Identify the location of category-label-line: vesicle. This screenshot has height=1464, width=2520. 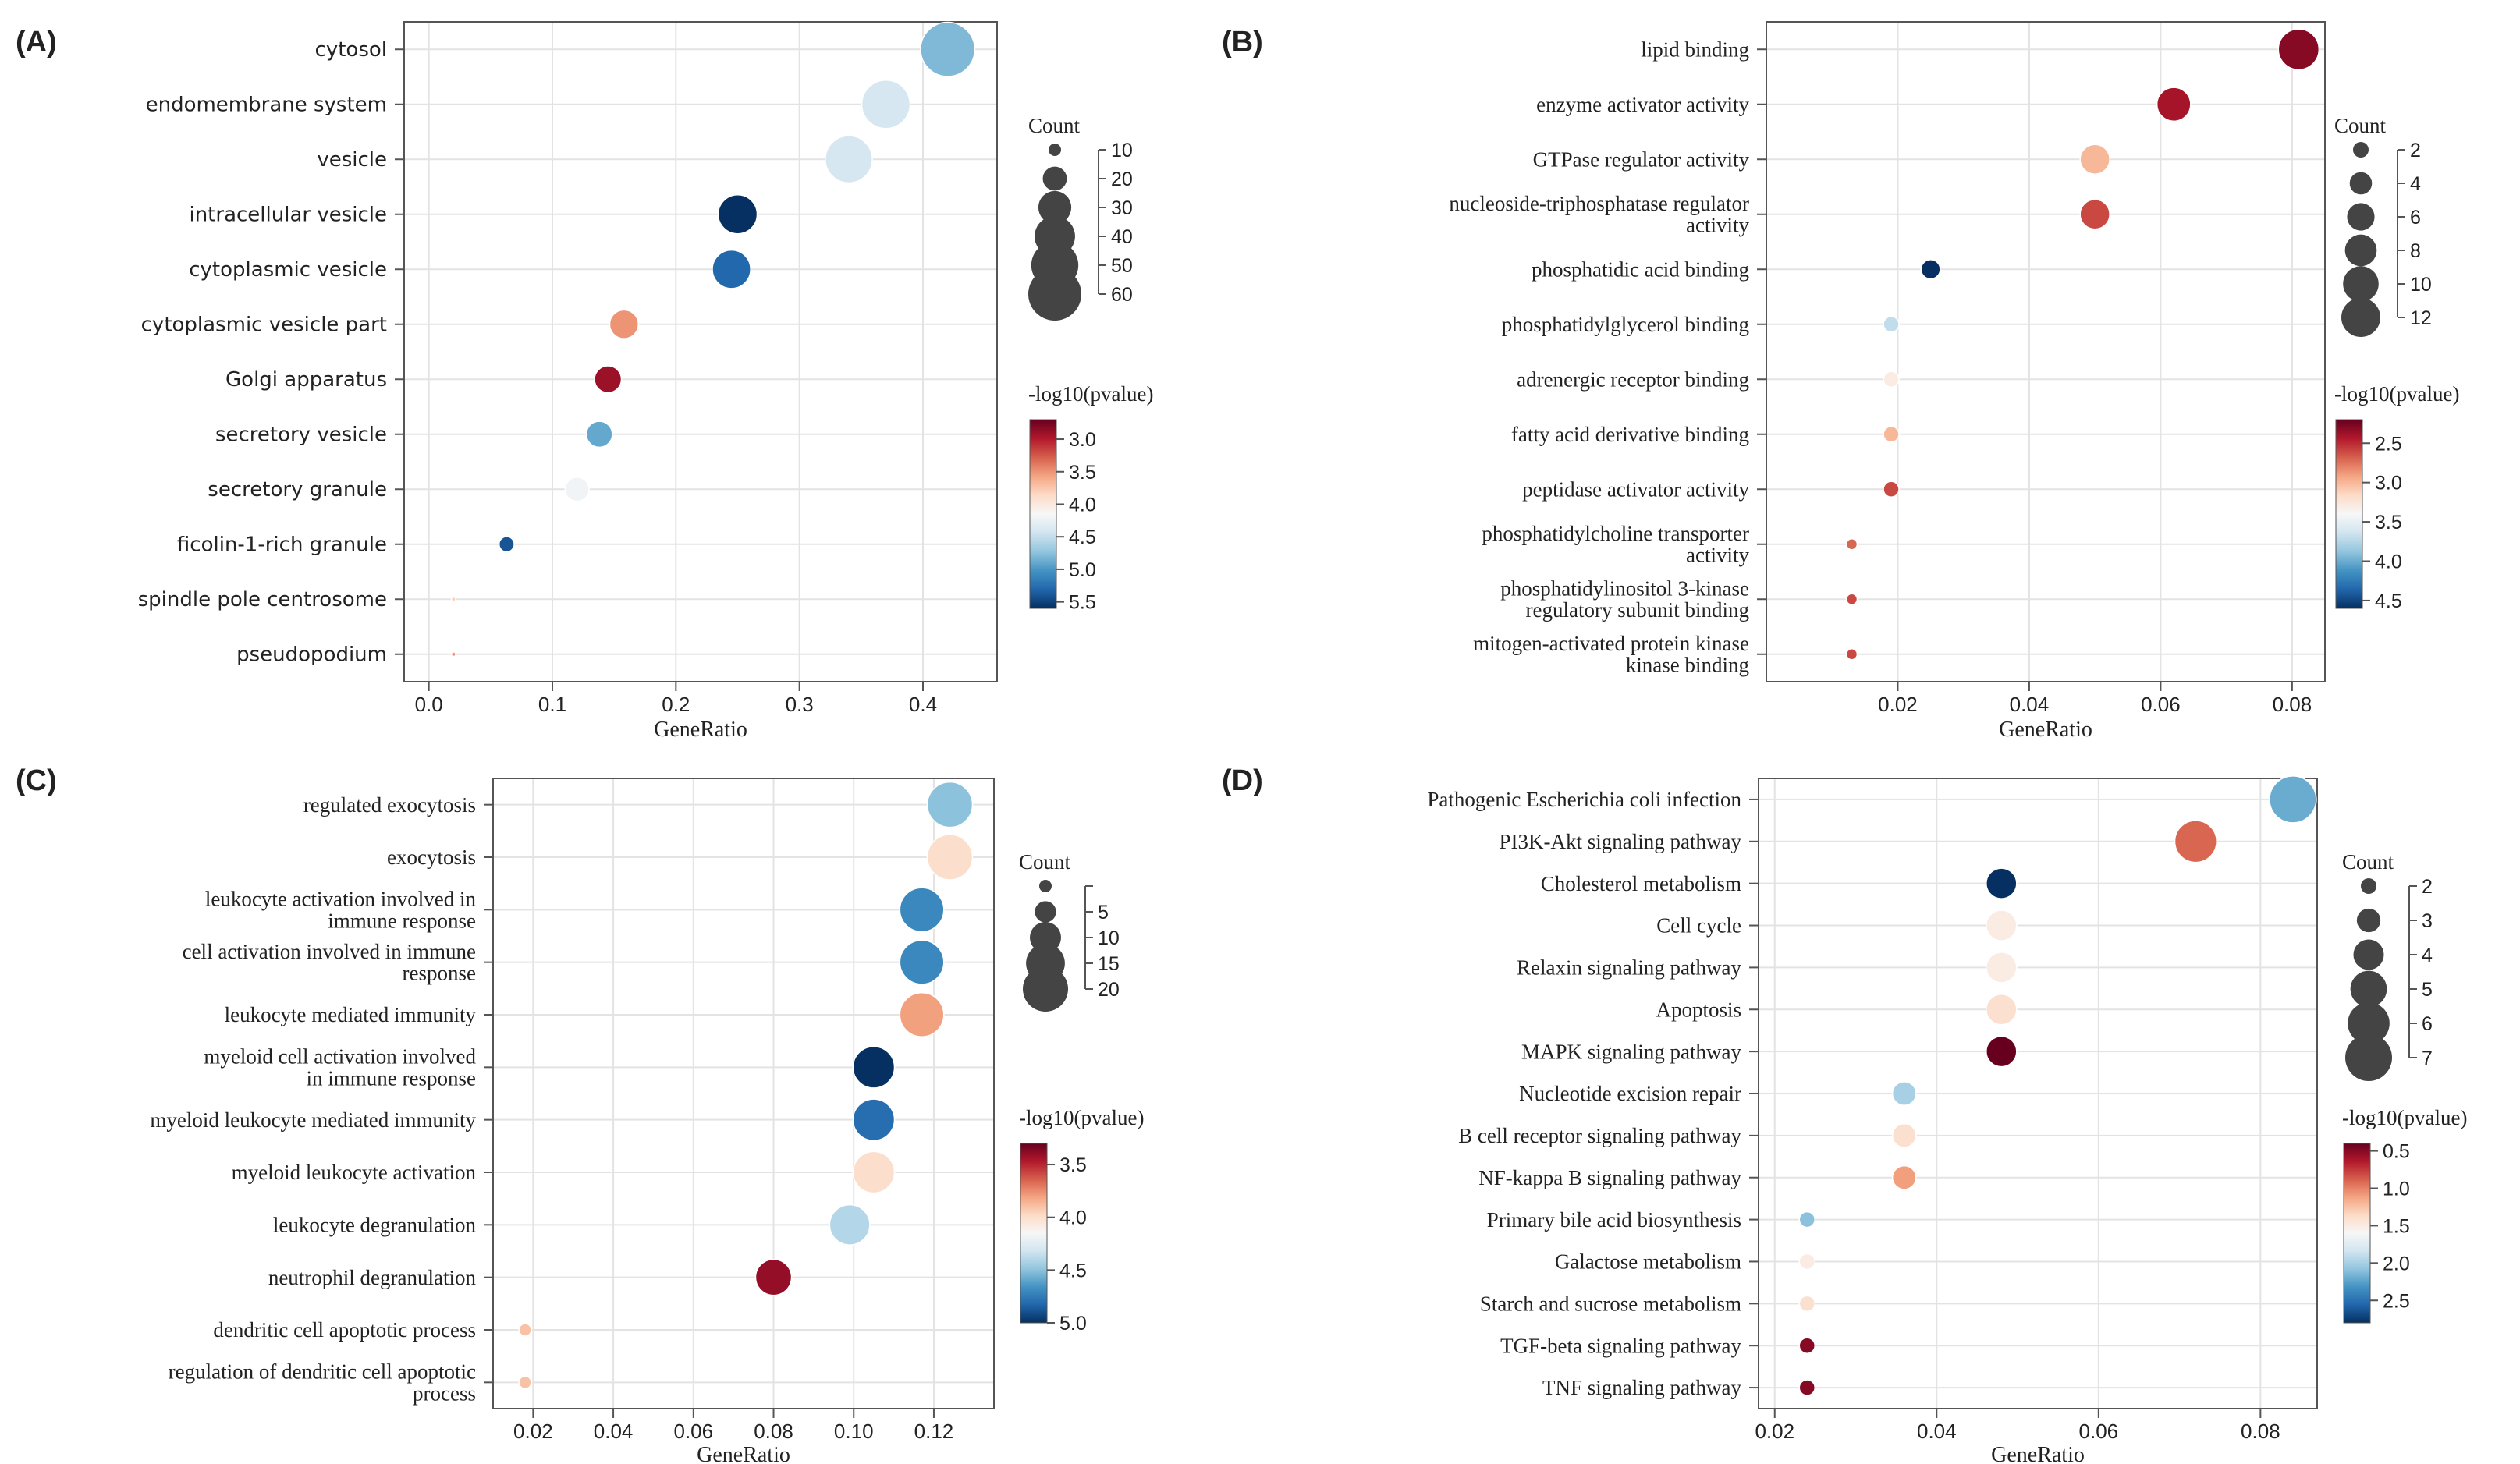
(352, 160).